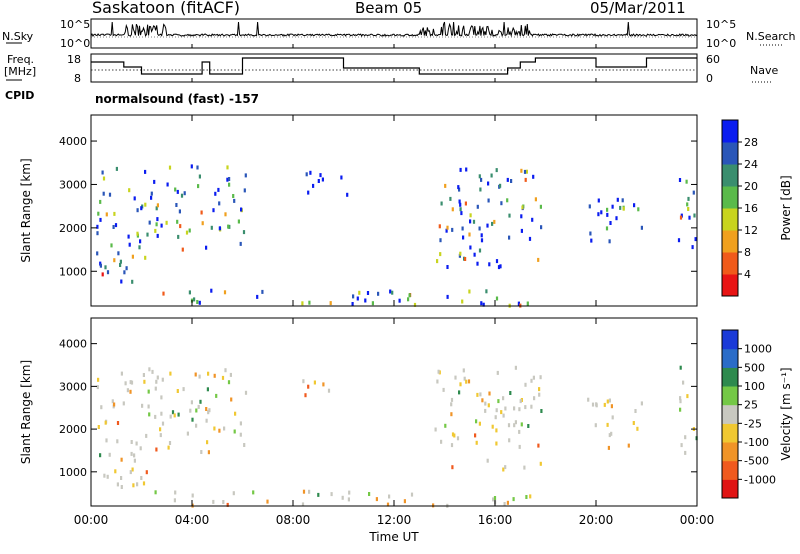  What do you see at coordinates (786, 413) in the screenshot?
I see `colorbar-label: Velocity [m s⁻¹]` at bounding box center [786, 413].